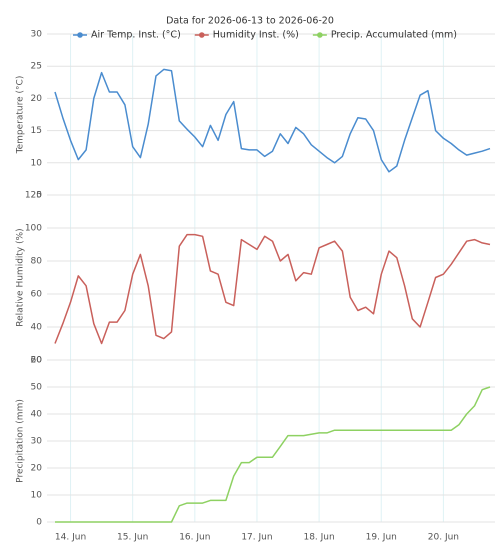 The width and height of the screenshot is (500, 552). I want to click on legend-label: Humidity Inst. (%), so click(256, 35).